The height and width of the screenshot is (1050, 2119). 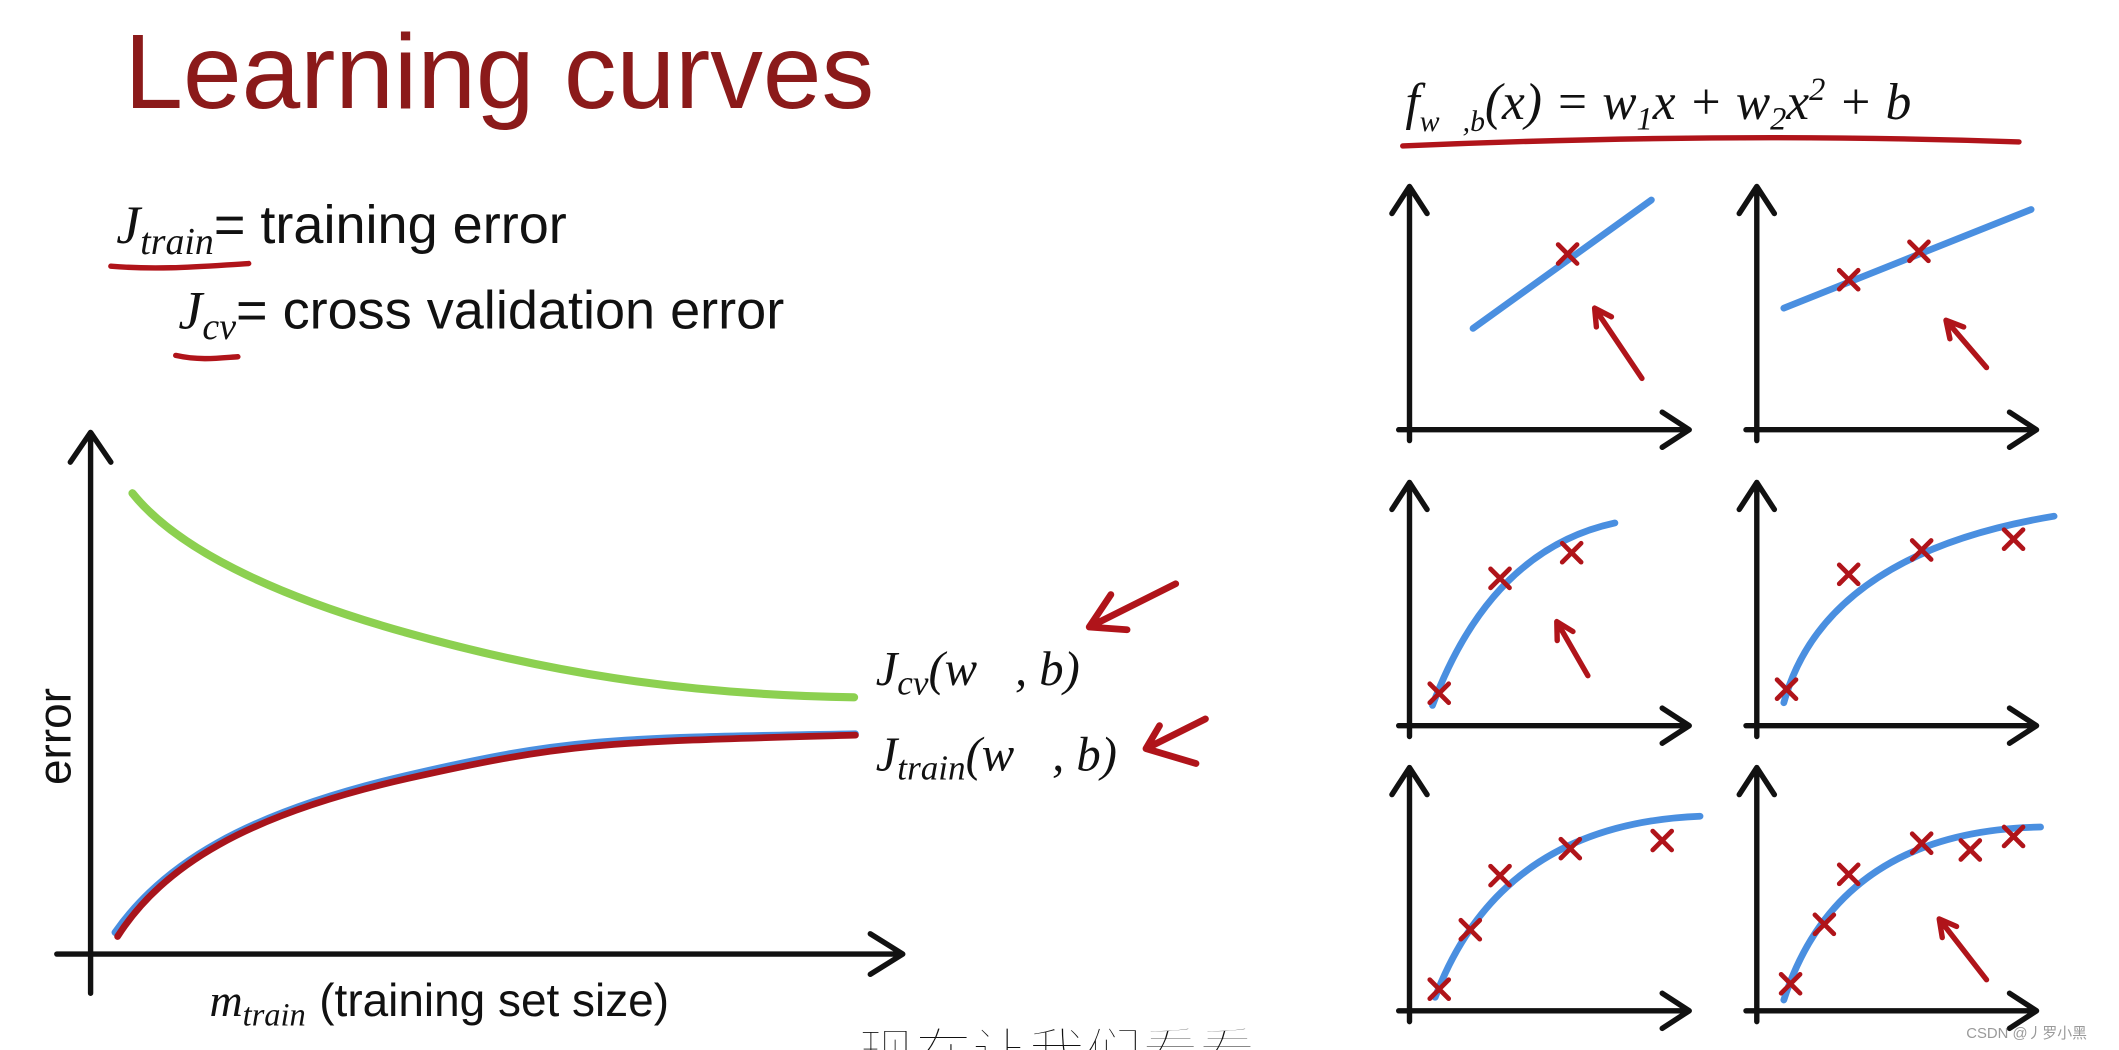 I want to click on formula-part: x, so click(x=1797, y=102).